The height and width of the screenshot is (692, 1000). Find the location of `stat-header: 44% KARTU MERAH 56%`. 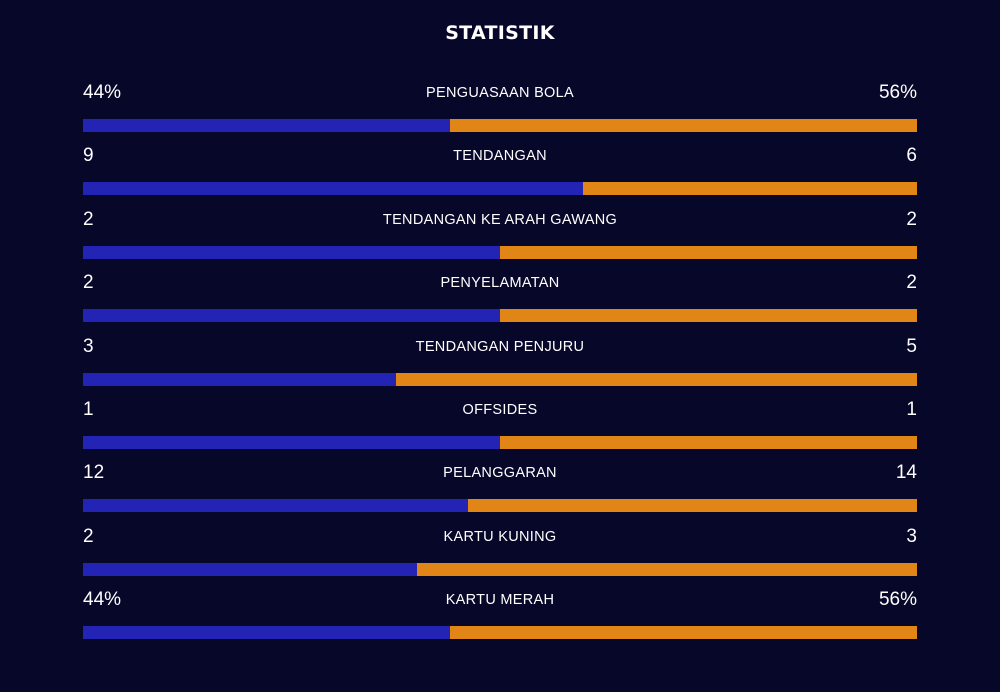

stat-header: 44% KARTU MERAH 56% is located at coordinates (500, 600).